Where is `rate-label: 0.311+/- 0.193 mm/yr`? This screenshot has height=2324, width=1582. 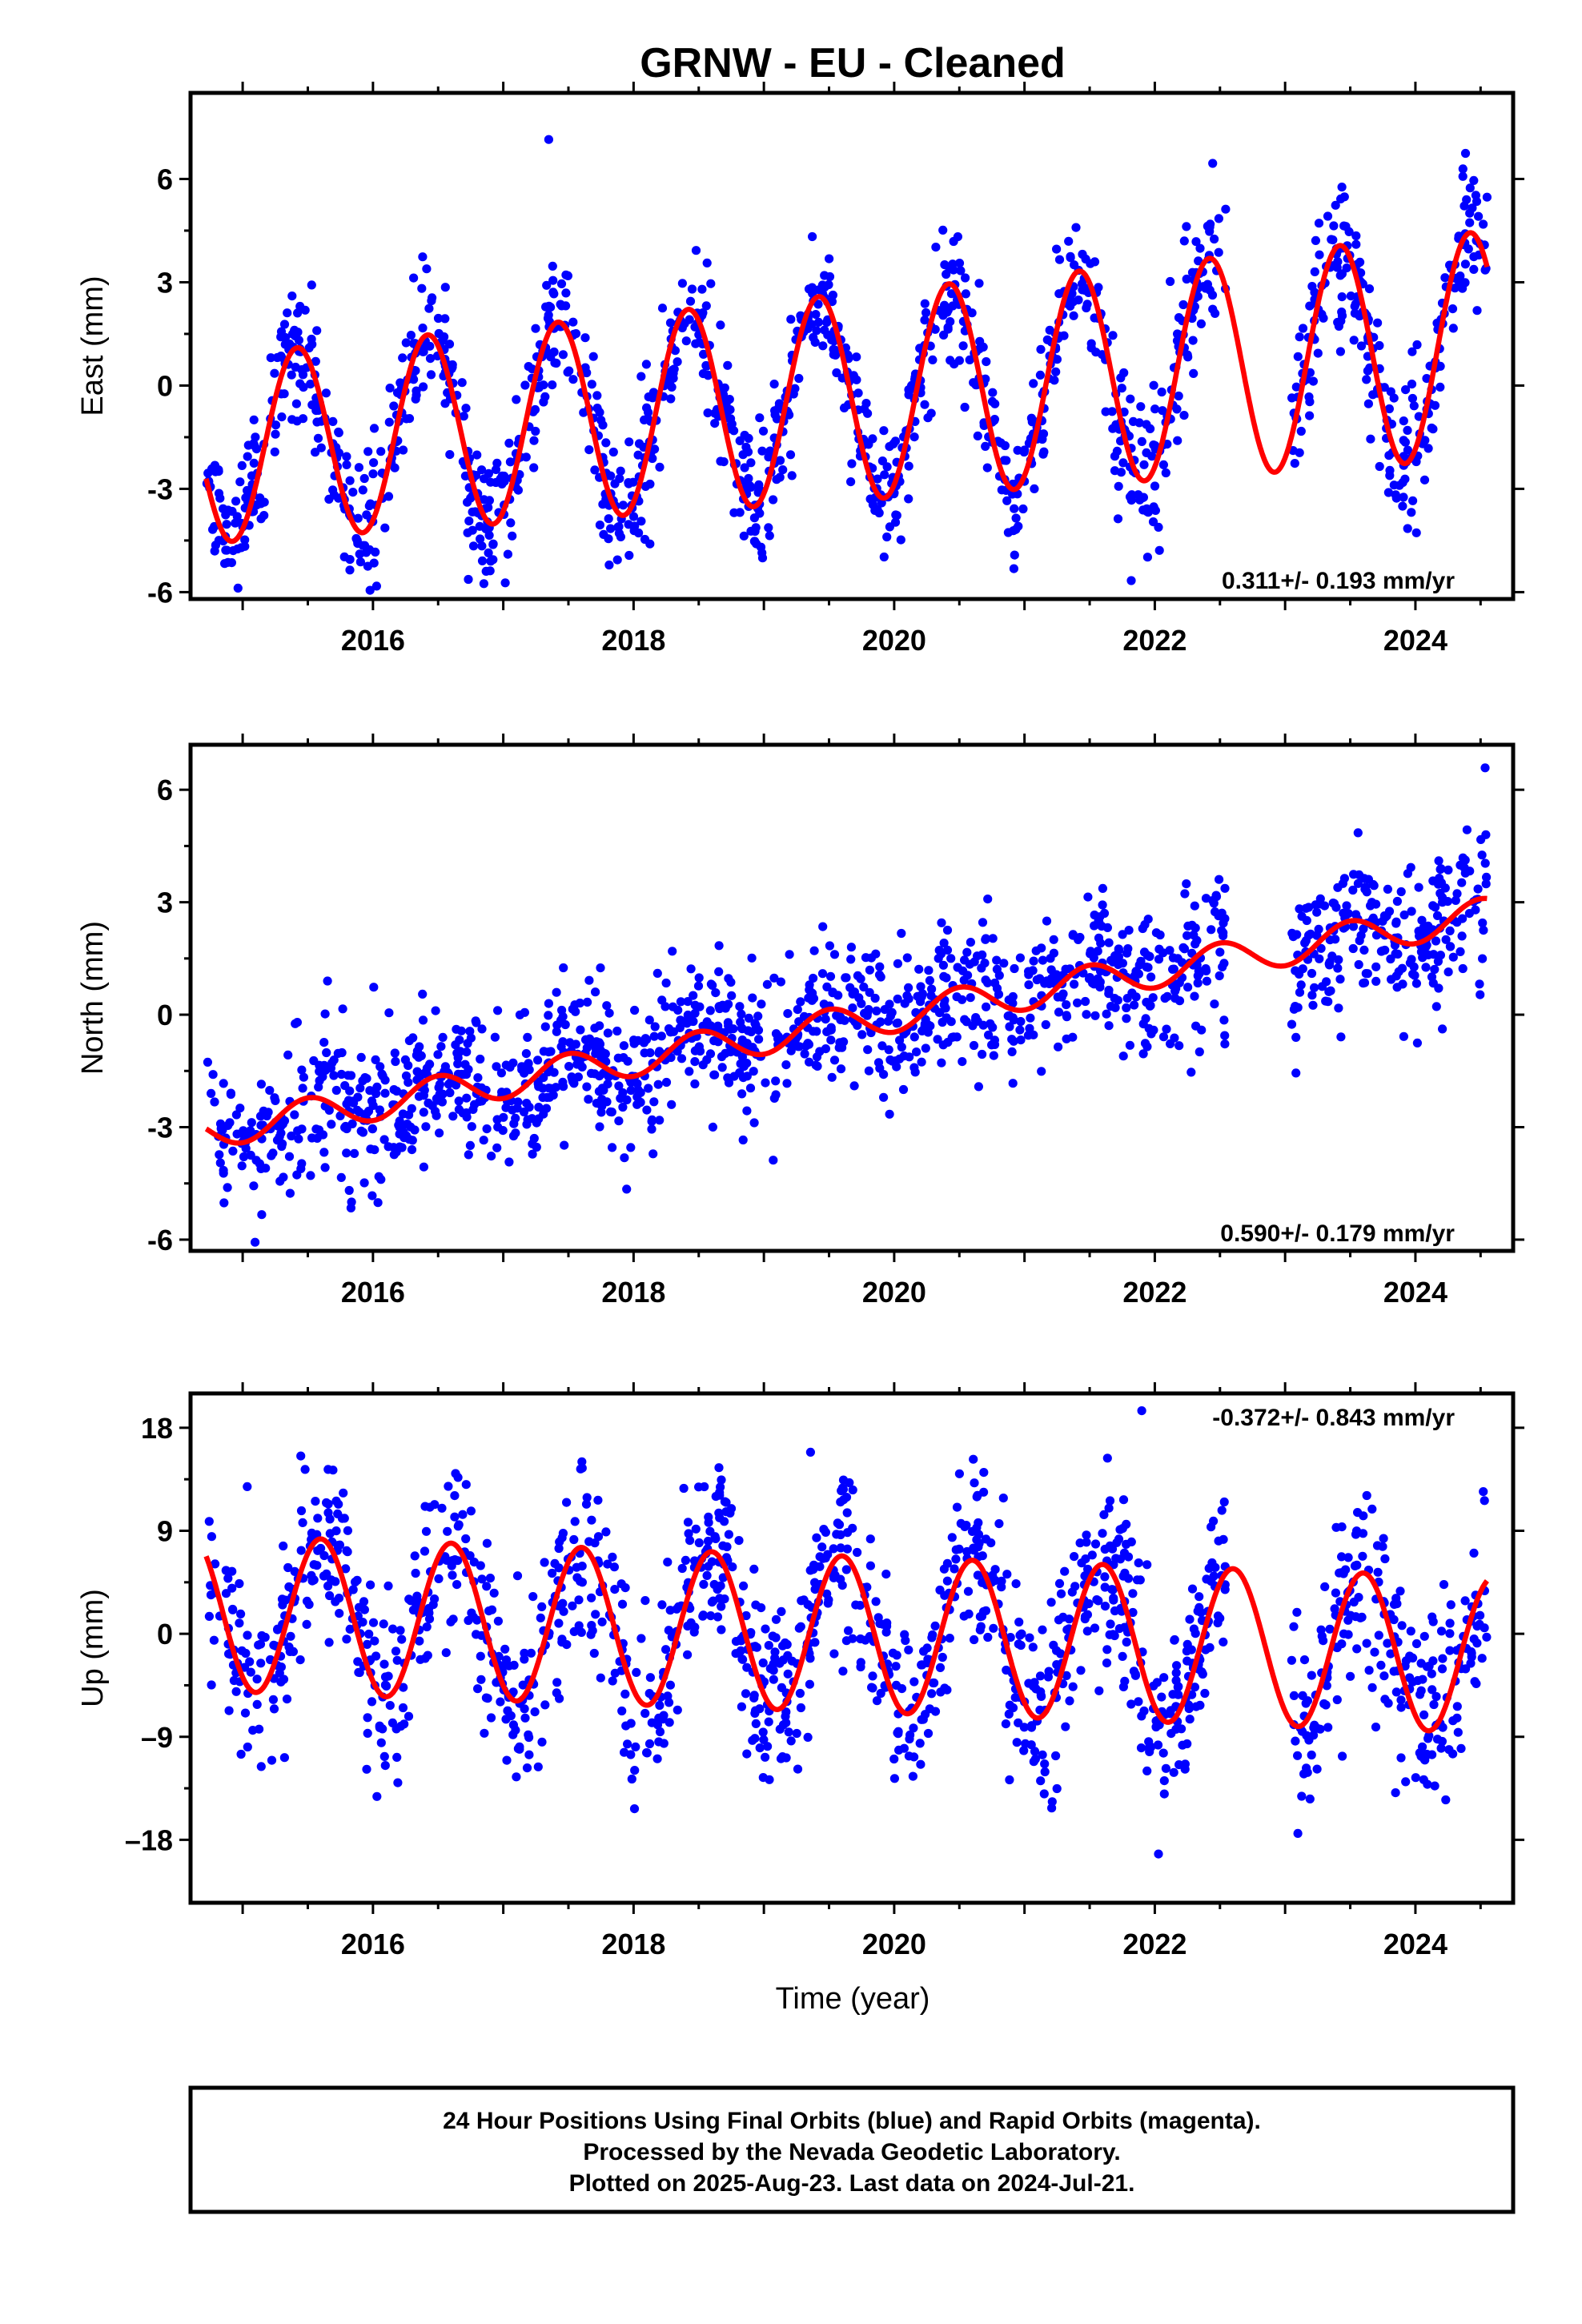
rate-label: 0.311+/- 0.193 mm/yr is located at coordinates (1338, 581).